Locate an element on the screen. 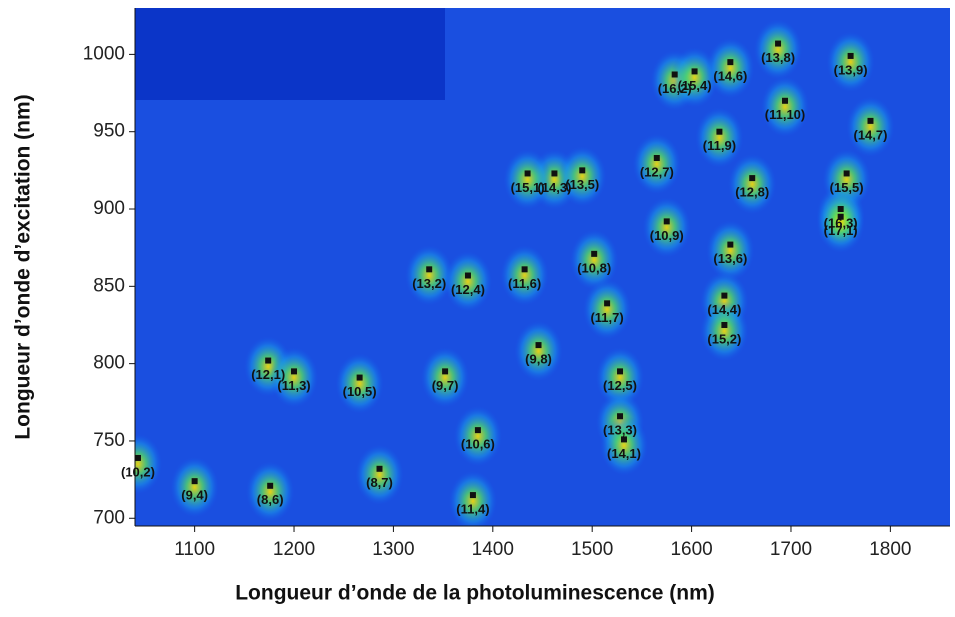 The width and height of the screenshot is (955, 617). point-label: (13,3) is located at coordinates (620, 430).